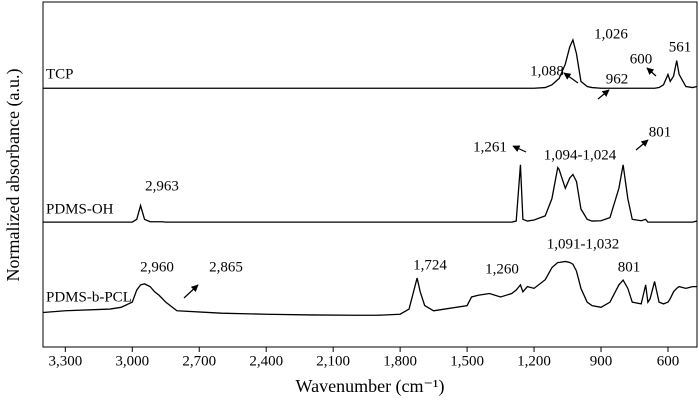  Describe the element at coordinates (60, 74) in the screenshot. I see `series-label: TCP` at that location.